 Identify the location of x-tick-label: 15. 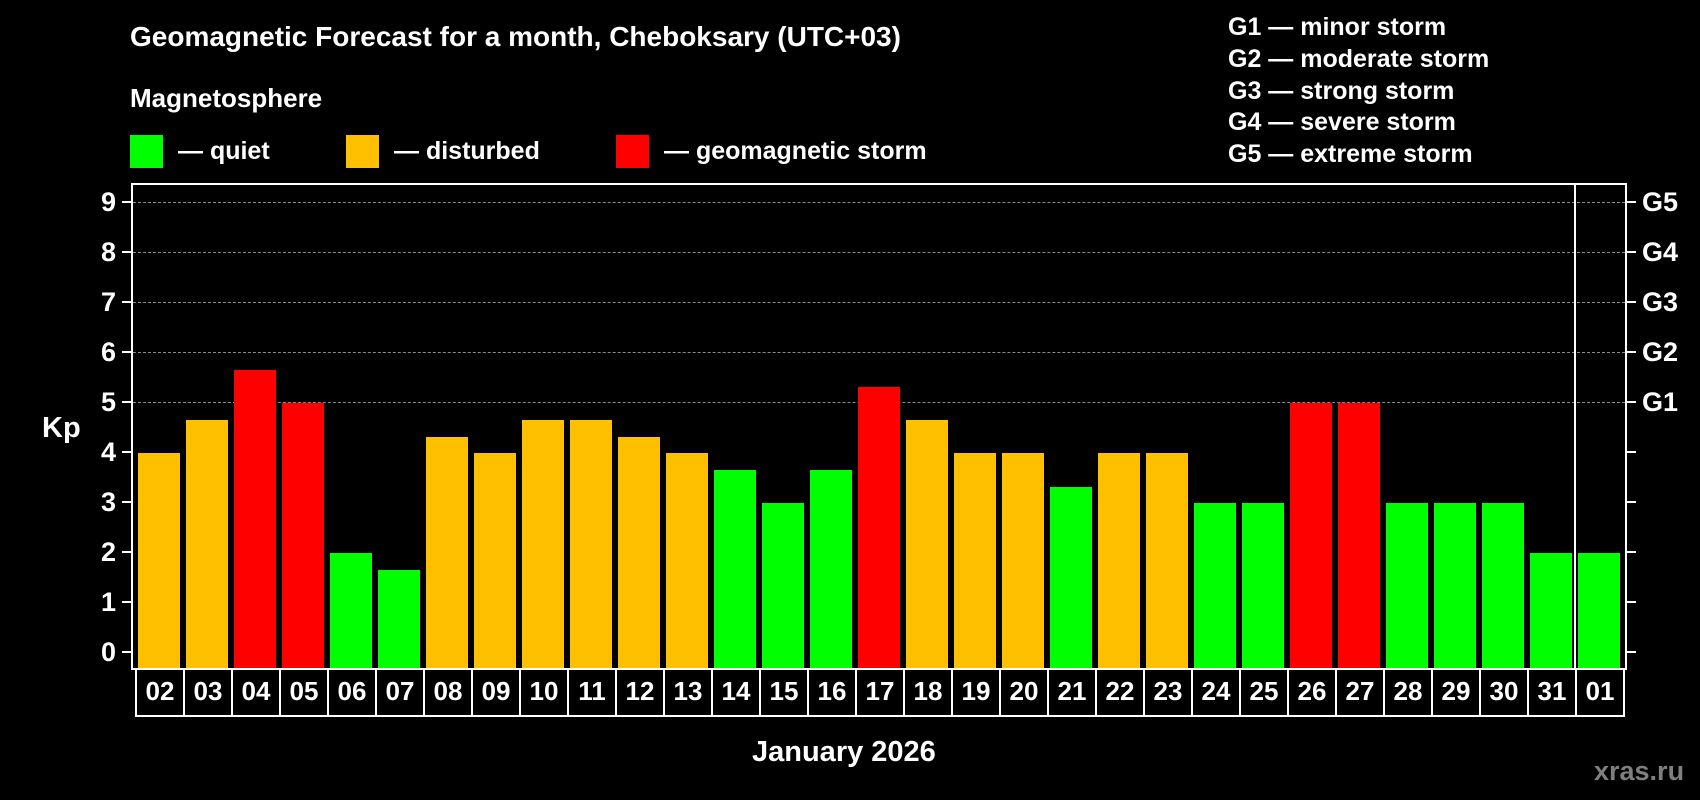
(783, 691).